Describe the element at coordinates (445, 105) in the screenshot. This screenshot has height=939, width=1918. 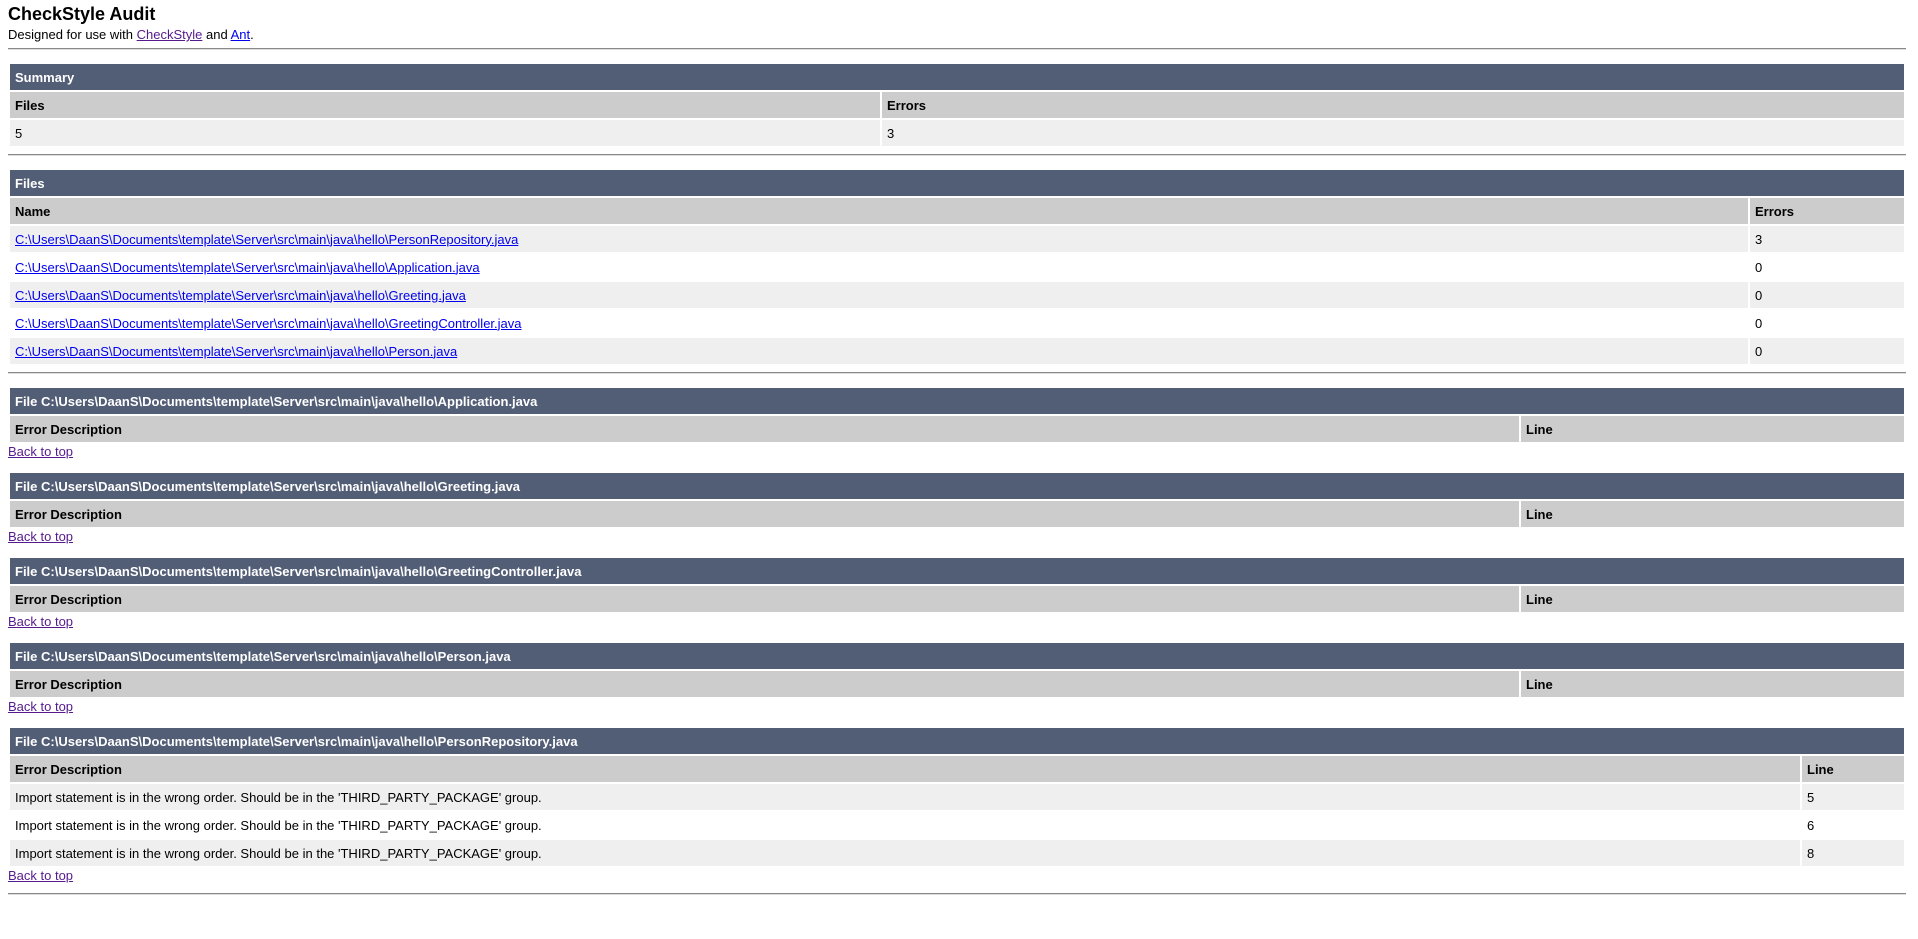
I see `summary-files-header: Files` at that location.